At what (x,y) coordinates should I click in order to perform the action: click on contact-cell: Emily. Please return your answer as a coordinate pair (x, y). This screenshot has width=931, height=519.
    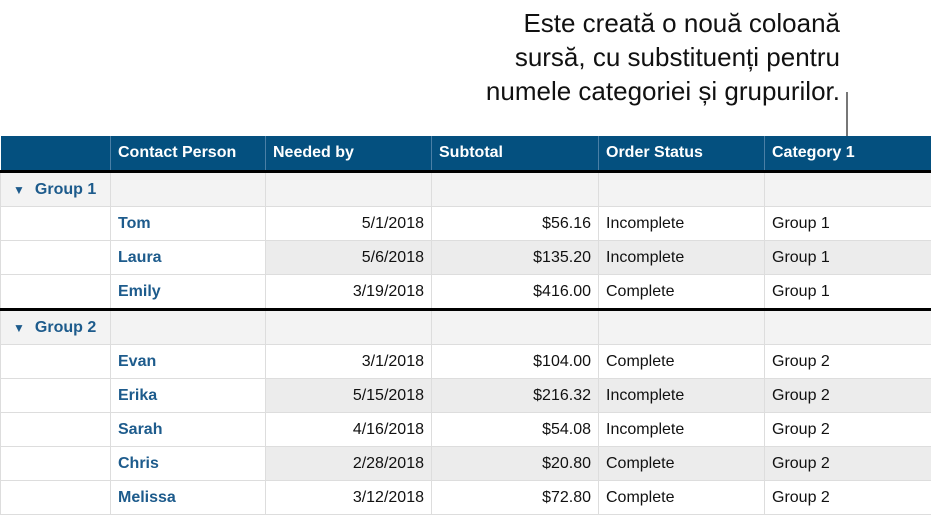
    Looking at the image, I should click on (188, 292).